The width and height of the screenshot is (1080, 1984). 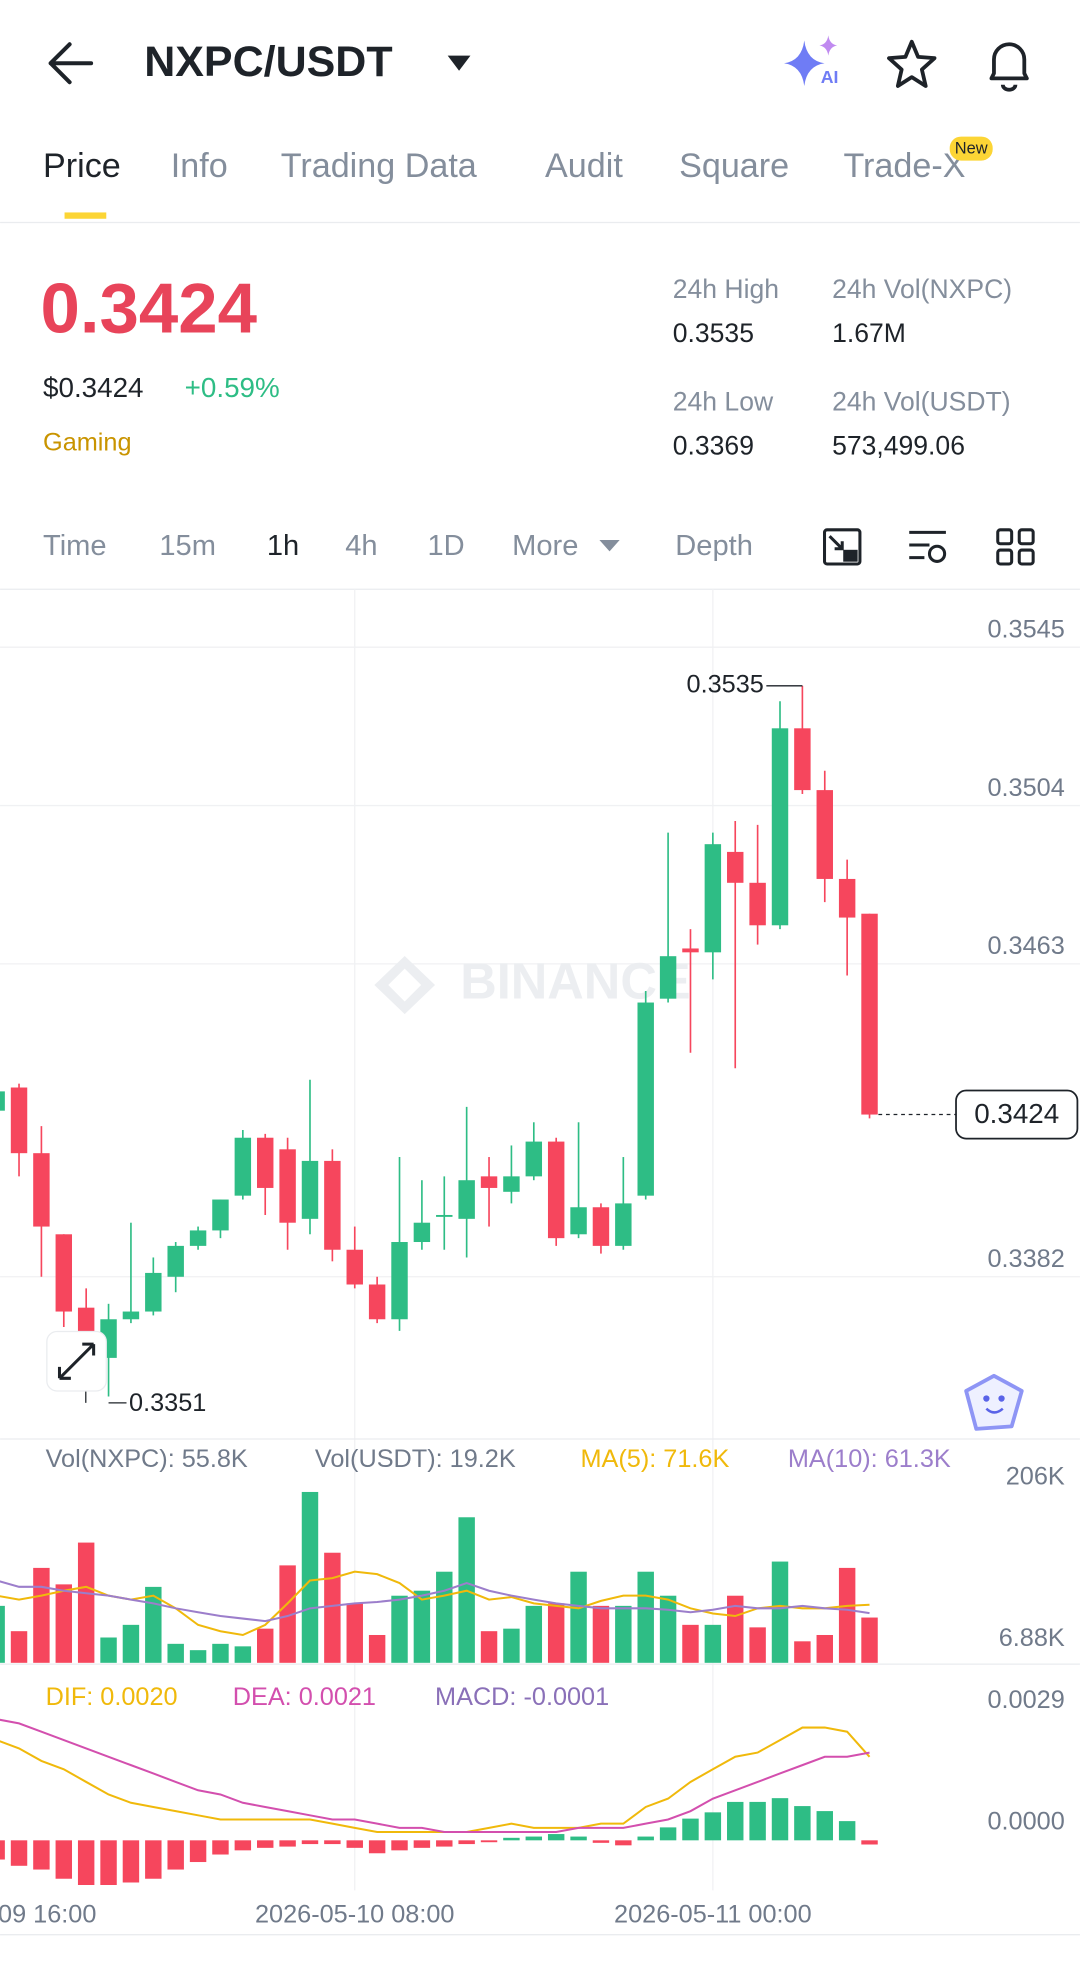 I want to click on last-price-label: 0.3424, so click(x=1016, y=1113).